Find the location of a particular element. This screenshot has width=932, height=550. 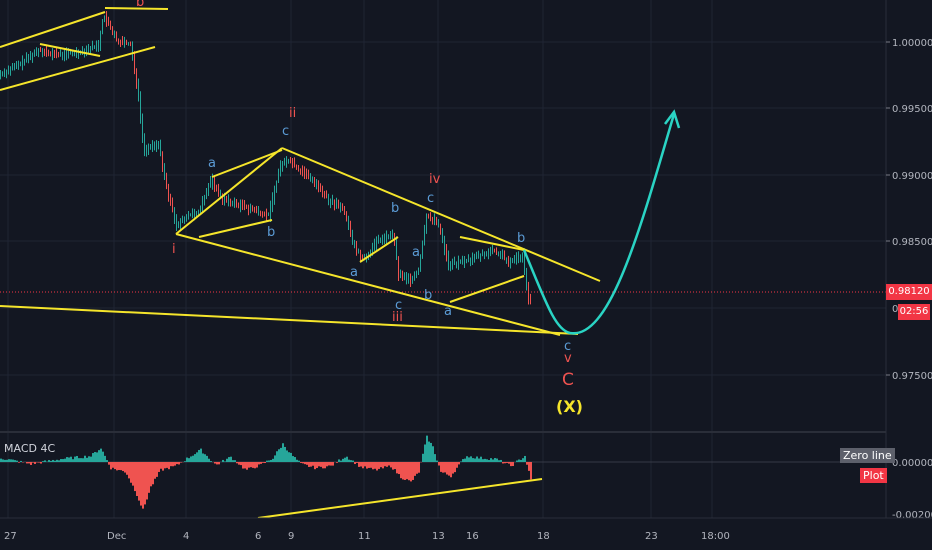

time-tick-4: 6 is located at coordinates (258, 536).